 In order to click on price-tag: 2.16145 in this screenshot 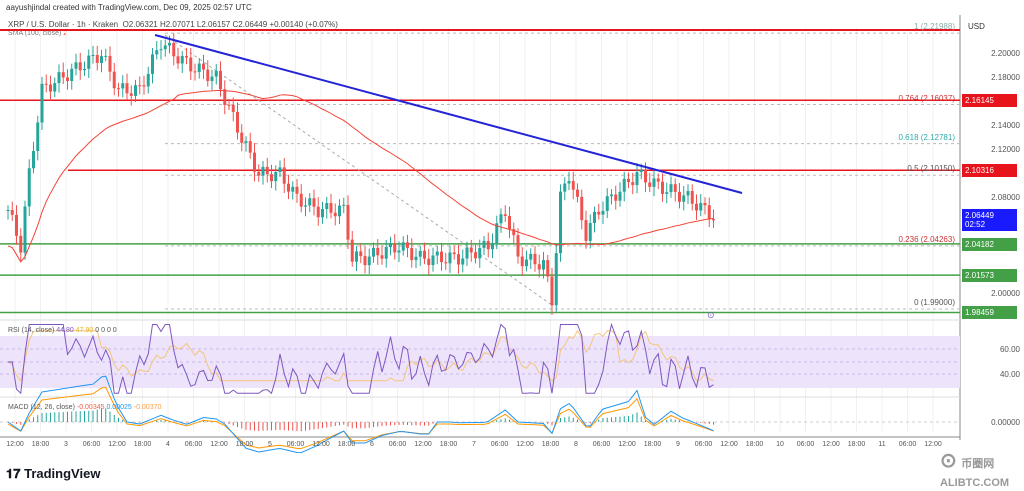, I will do `click(989, 101)`.